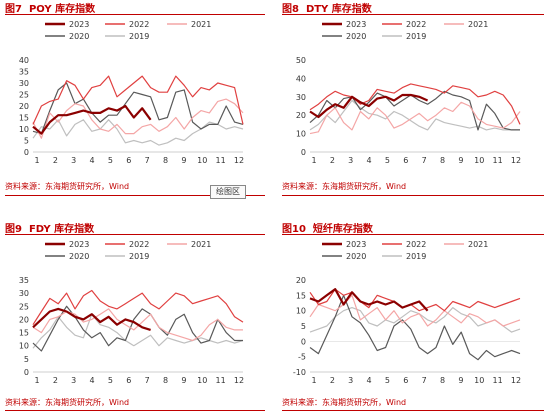  What do you see at coordinates (228, 192) in the screenshot?
I see `plot-area-button: 绘图区` at bounding box center [228, 192].